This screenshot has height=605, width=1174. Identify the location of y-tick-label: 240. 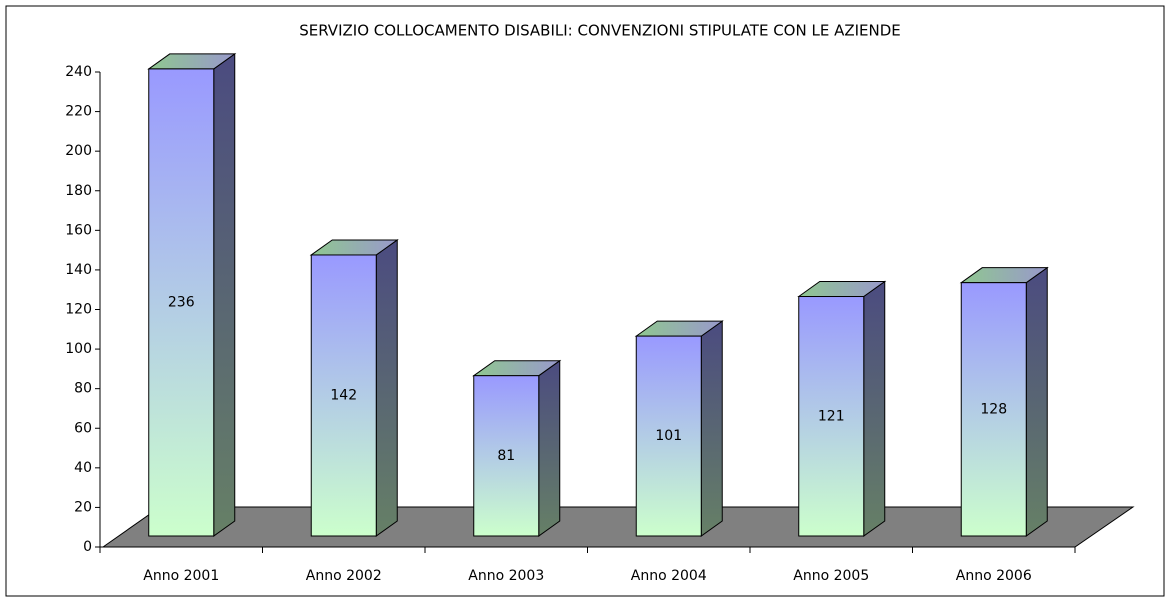
(78, 72).